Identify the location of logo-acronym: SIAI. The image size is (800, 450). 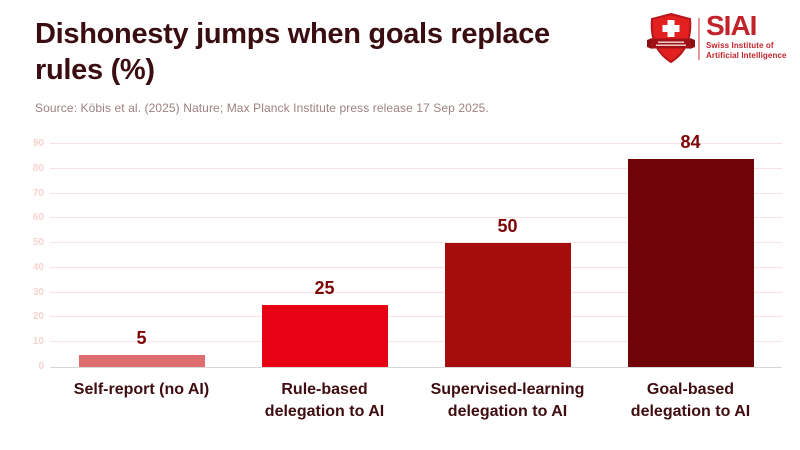
(731, 25).